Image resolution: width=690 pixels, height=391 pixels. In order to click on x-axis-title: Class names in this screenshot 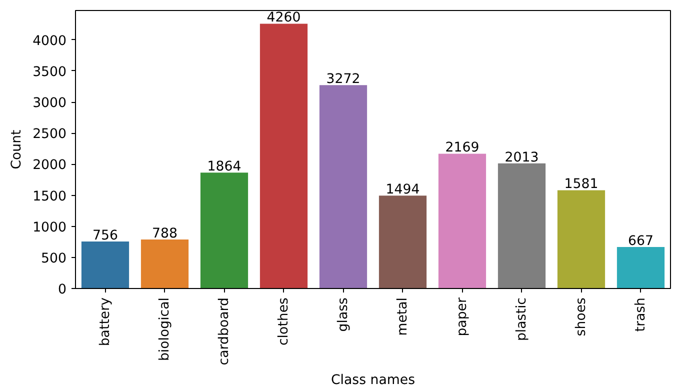, I will do `click(373, 380)`.